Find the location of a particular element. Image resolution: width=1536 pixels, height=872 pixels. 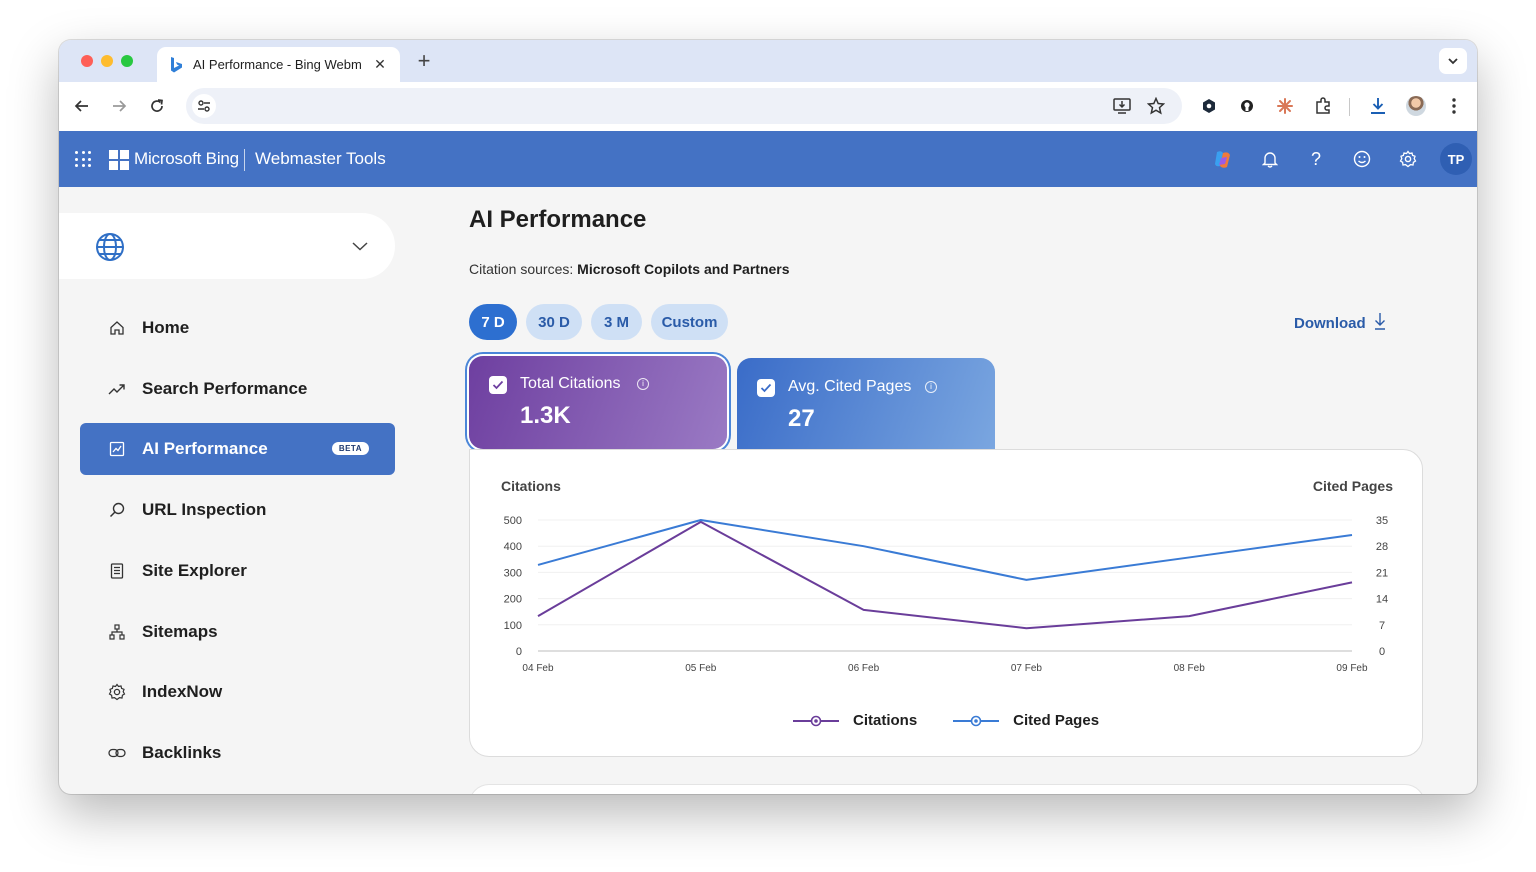

copilot-icon is located at coordinates (1223, 159).